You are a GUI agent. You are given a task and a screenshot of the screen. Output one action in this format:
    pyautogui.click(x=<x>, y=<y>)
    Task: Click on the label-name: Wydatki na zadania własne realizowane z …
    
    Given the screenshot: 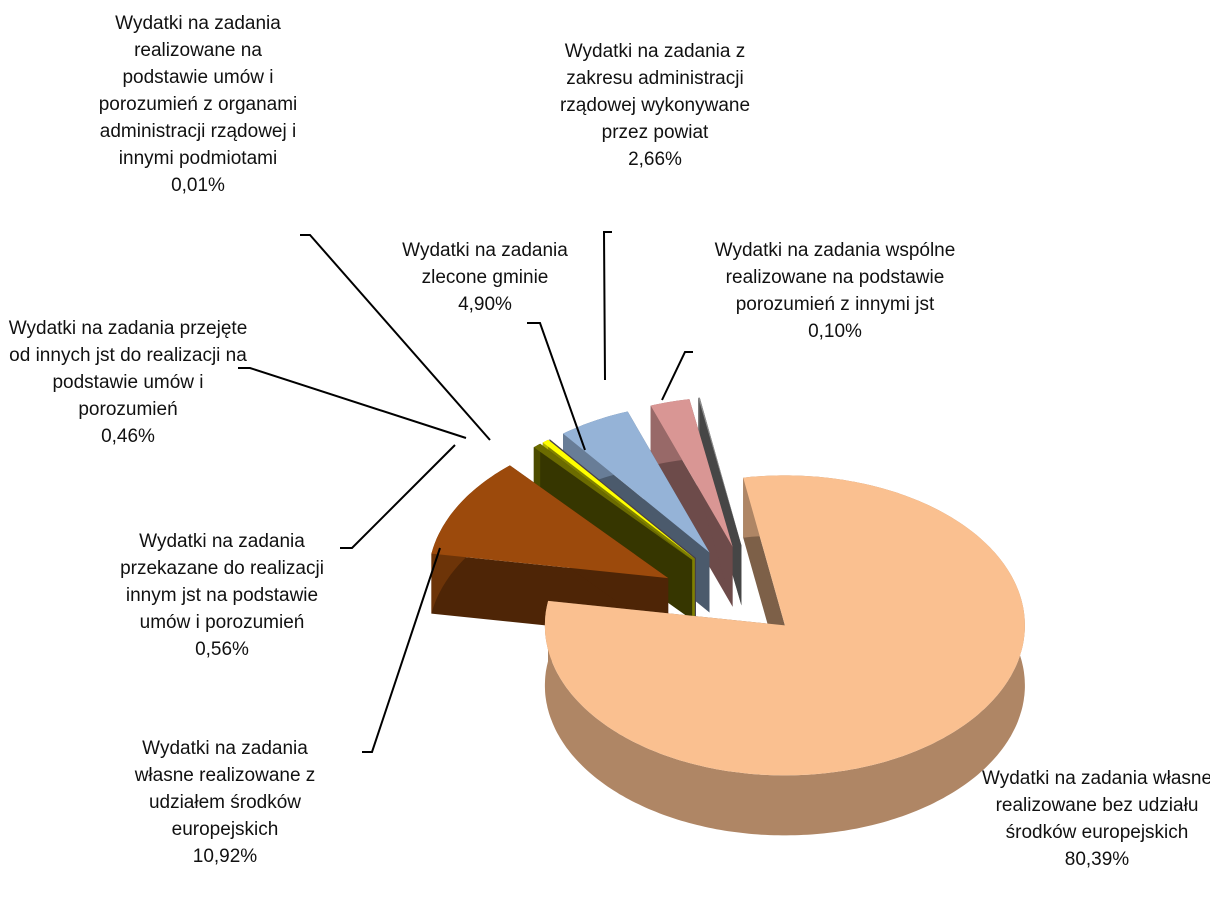 What is the action you would take?
    pyautogui.click(x=225, y=789)
    